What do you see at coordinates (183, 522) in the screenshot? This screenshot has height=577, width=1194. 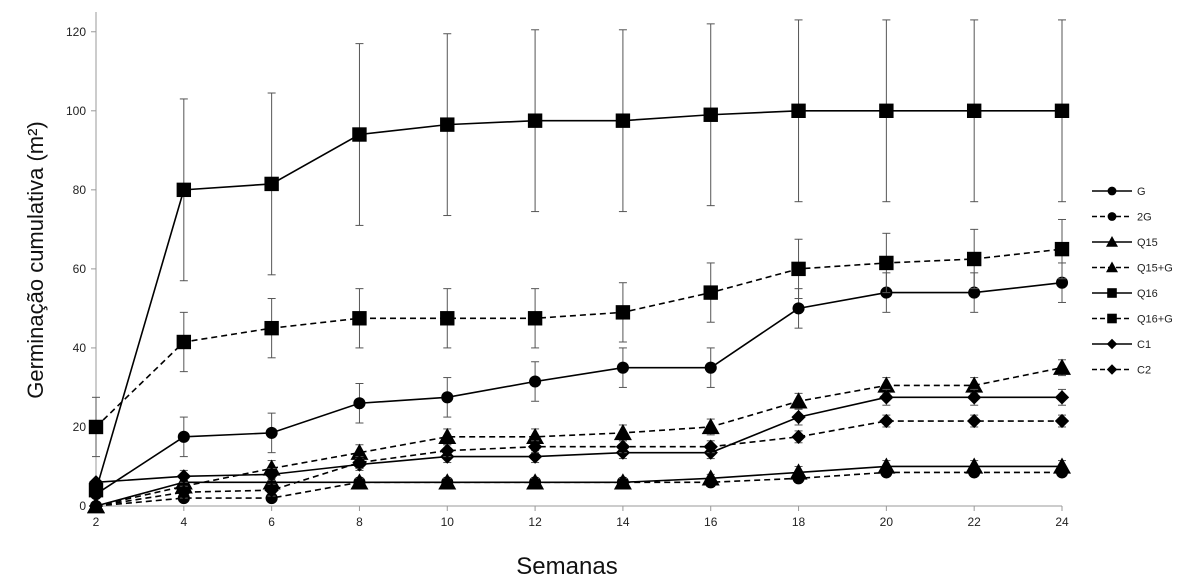 I see `x-tick-label: 4` at bounding box center [183, 522].